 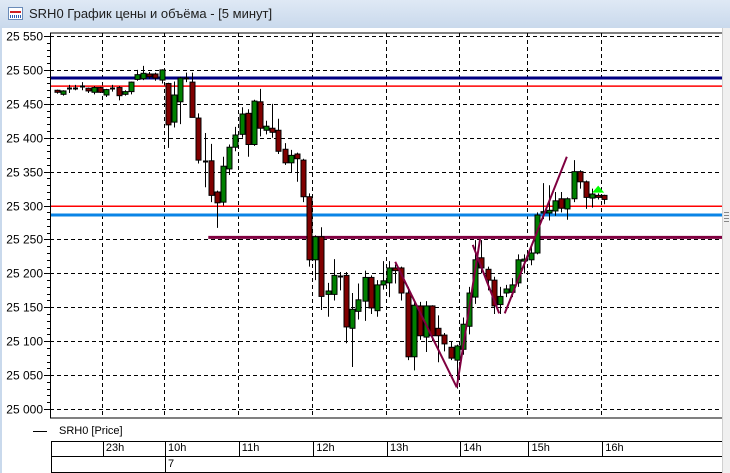 I want to click on y-tick-label: 25 450, so click(x=24, y=105).